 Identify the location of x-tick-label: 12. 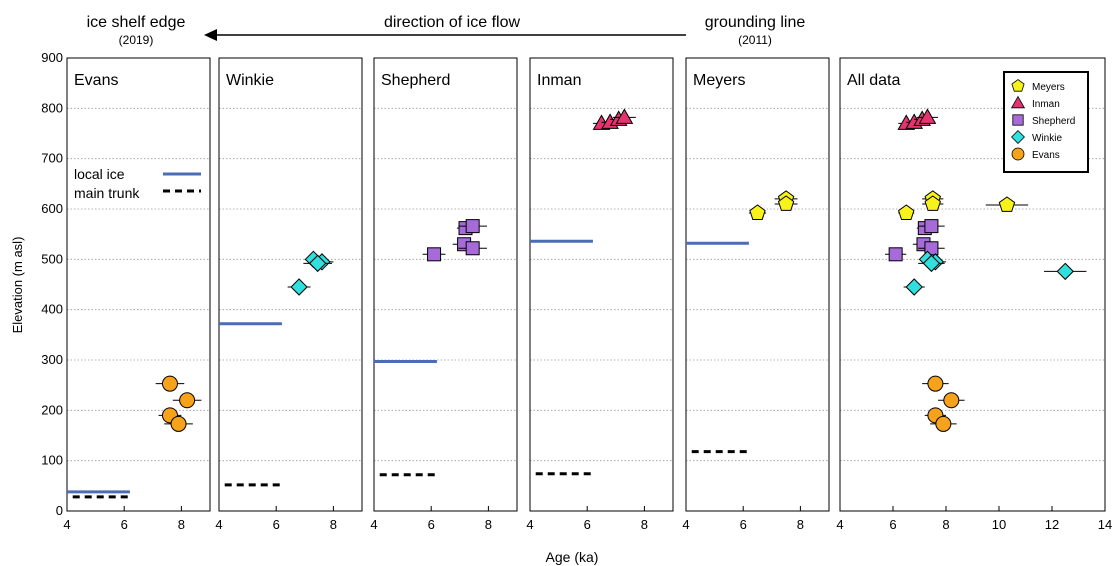
(1052, 524).